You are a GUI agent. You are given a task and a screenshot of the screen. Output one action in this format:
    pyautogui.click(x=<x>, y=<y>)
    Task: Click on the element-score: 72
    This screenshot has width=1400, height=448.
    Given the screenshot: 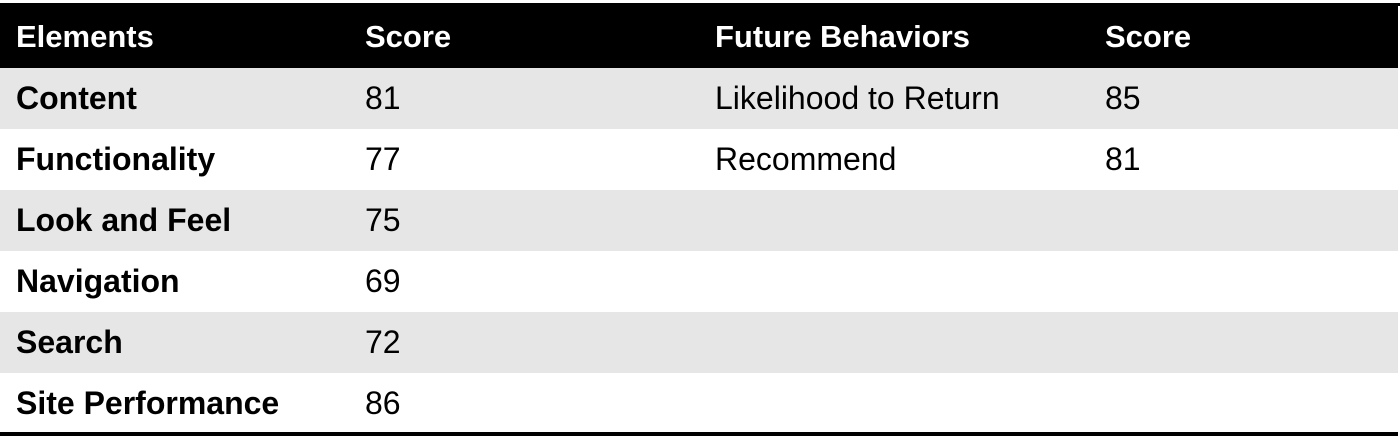 What is the action you would take?
    pyautogui.click(x=383, y=342)
    